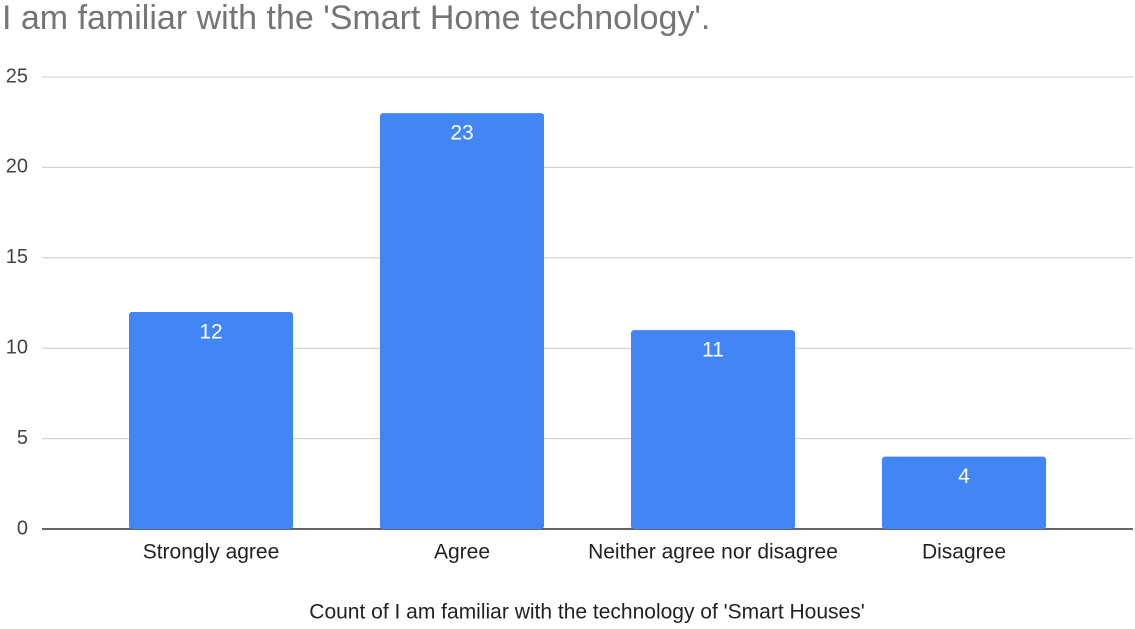 The width and height of the screenshot is (1135, 629). What do you see at coordinates (964, 476) in the screenshot?
I see `data-label: 4` at bounding box center [964, 476].